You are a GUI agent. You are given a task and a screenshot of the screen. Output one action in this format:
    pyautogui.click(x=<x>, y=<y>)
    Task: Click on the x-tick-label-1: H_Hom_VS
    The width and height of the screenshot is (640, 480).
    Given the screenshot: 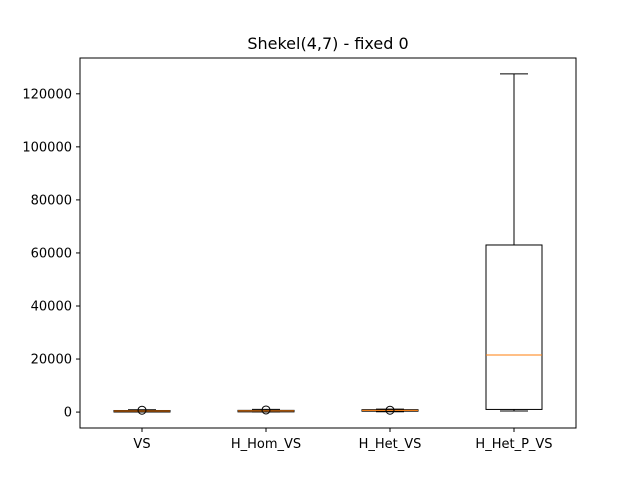 What is the action you would take?
    pyautogui.click(x=266, y=444)
    